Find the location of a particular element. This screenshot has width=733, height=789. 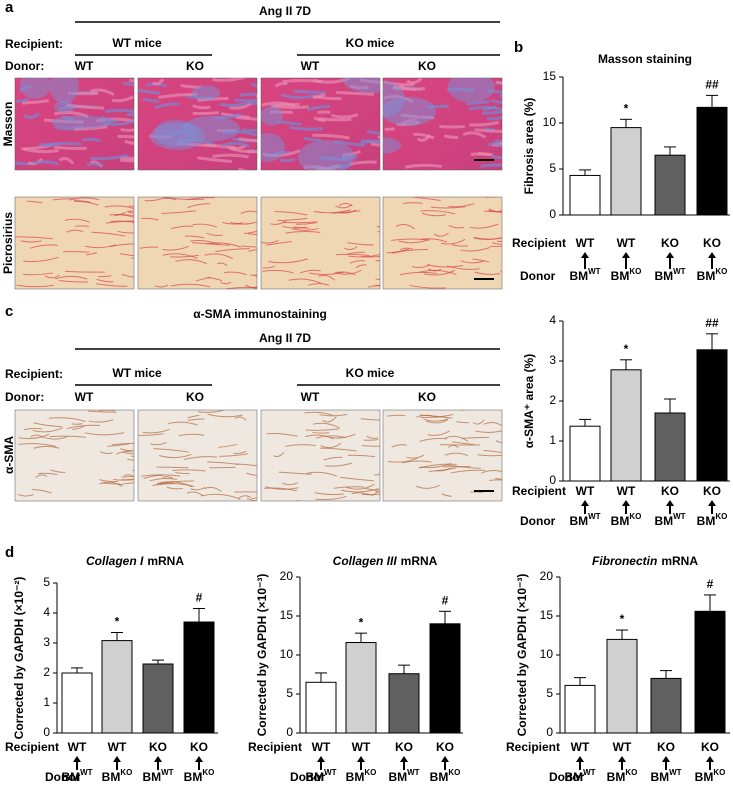

recipient-label: KO is located at coordinates (712, 491).